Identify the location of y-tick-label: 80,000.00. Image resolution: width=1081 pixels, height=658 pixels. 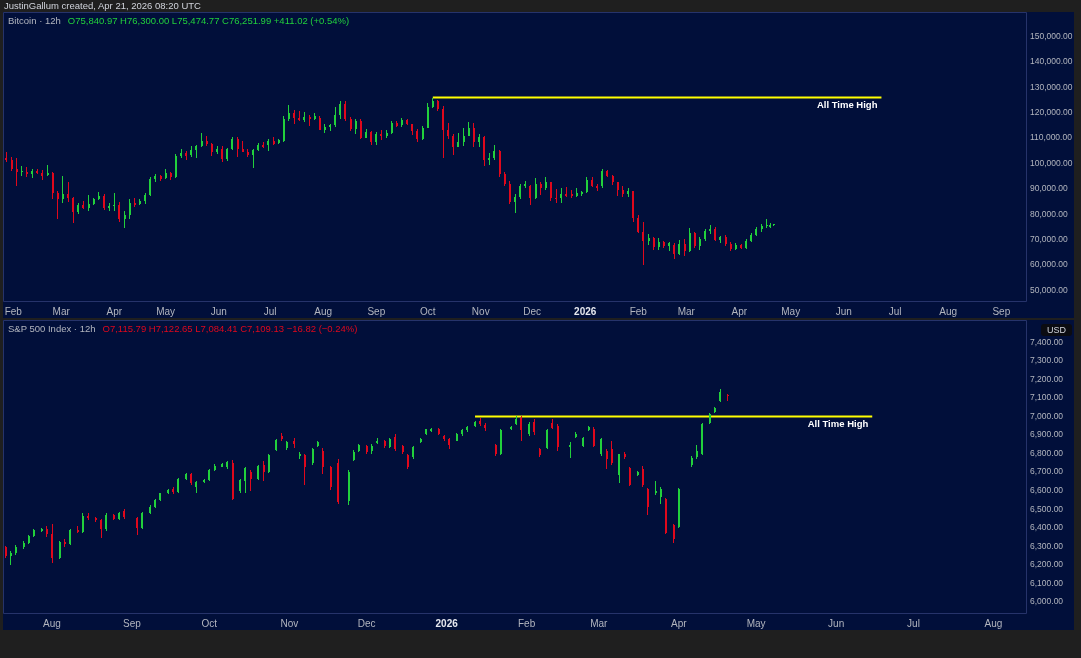
(1049, 213).